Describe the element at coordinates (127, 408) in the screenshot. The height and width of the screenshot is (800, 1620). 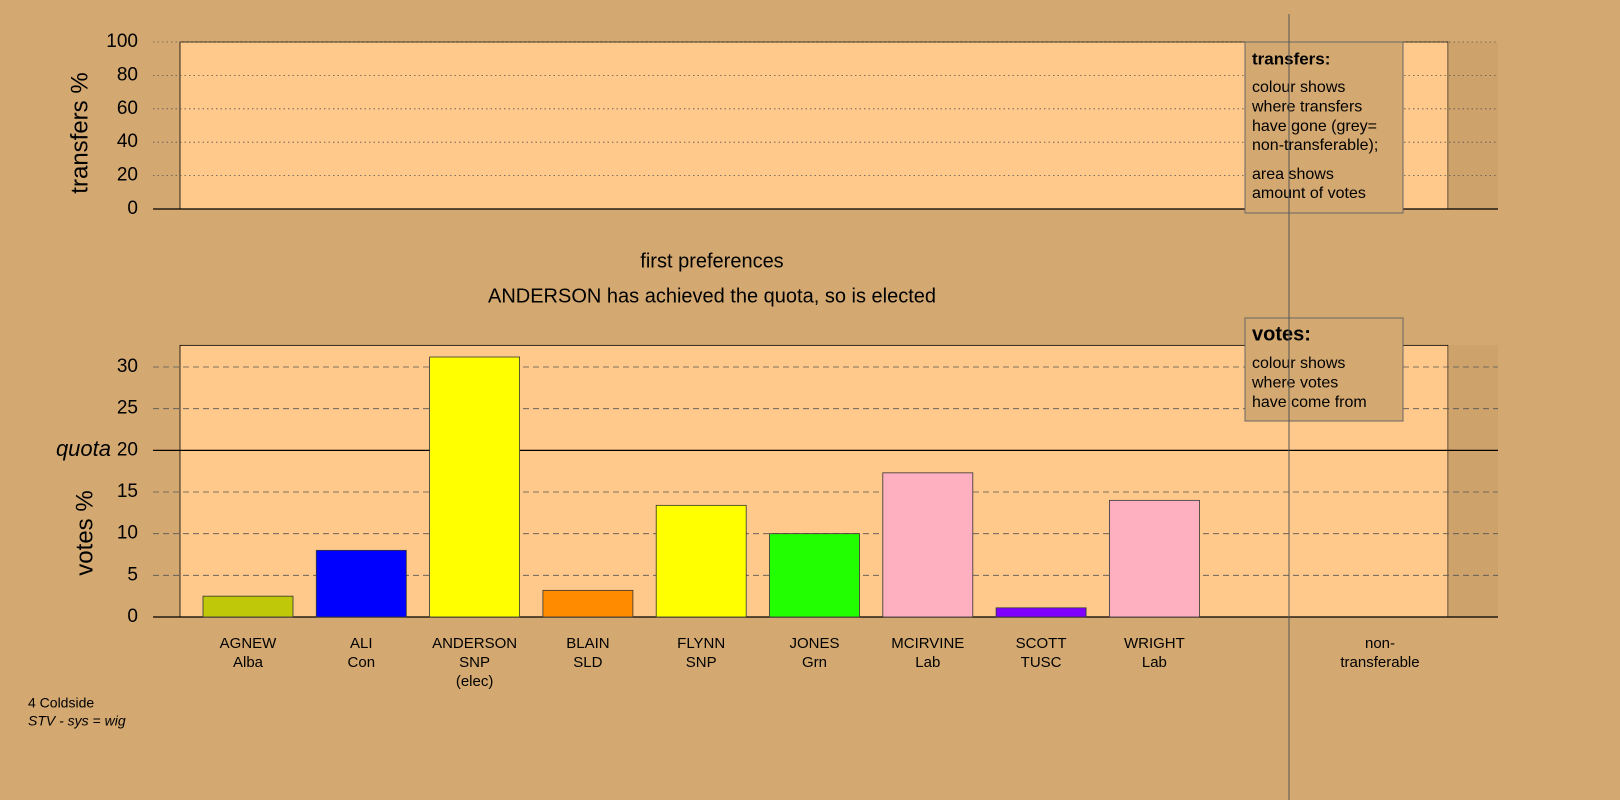
I see `y-tick-label: 25` at that location.